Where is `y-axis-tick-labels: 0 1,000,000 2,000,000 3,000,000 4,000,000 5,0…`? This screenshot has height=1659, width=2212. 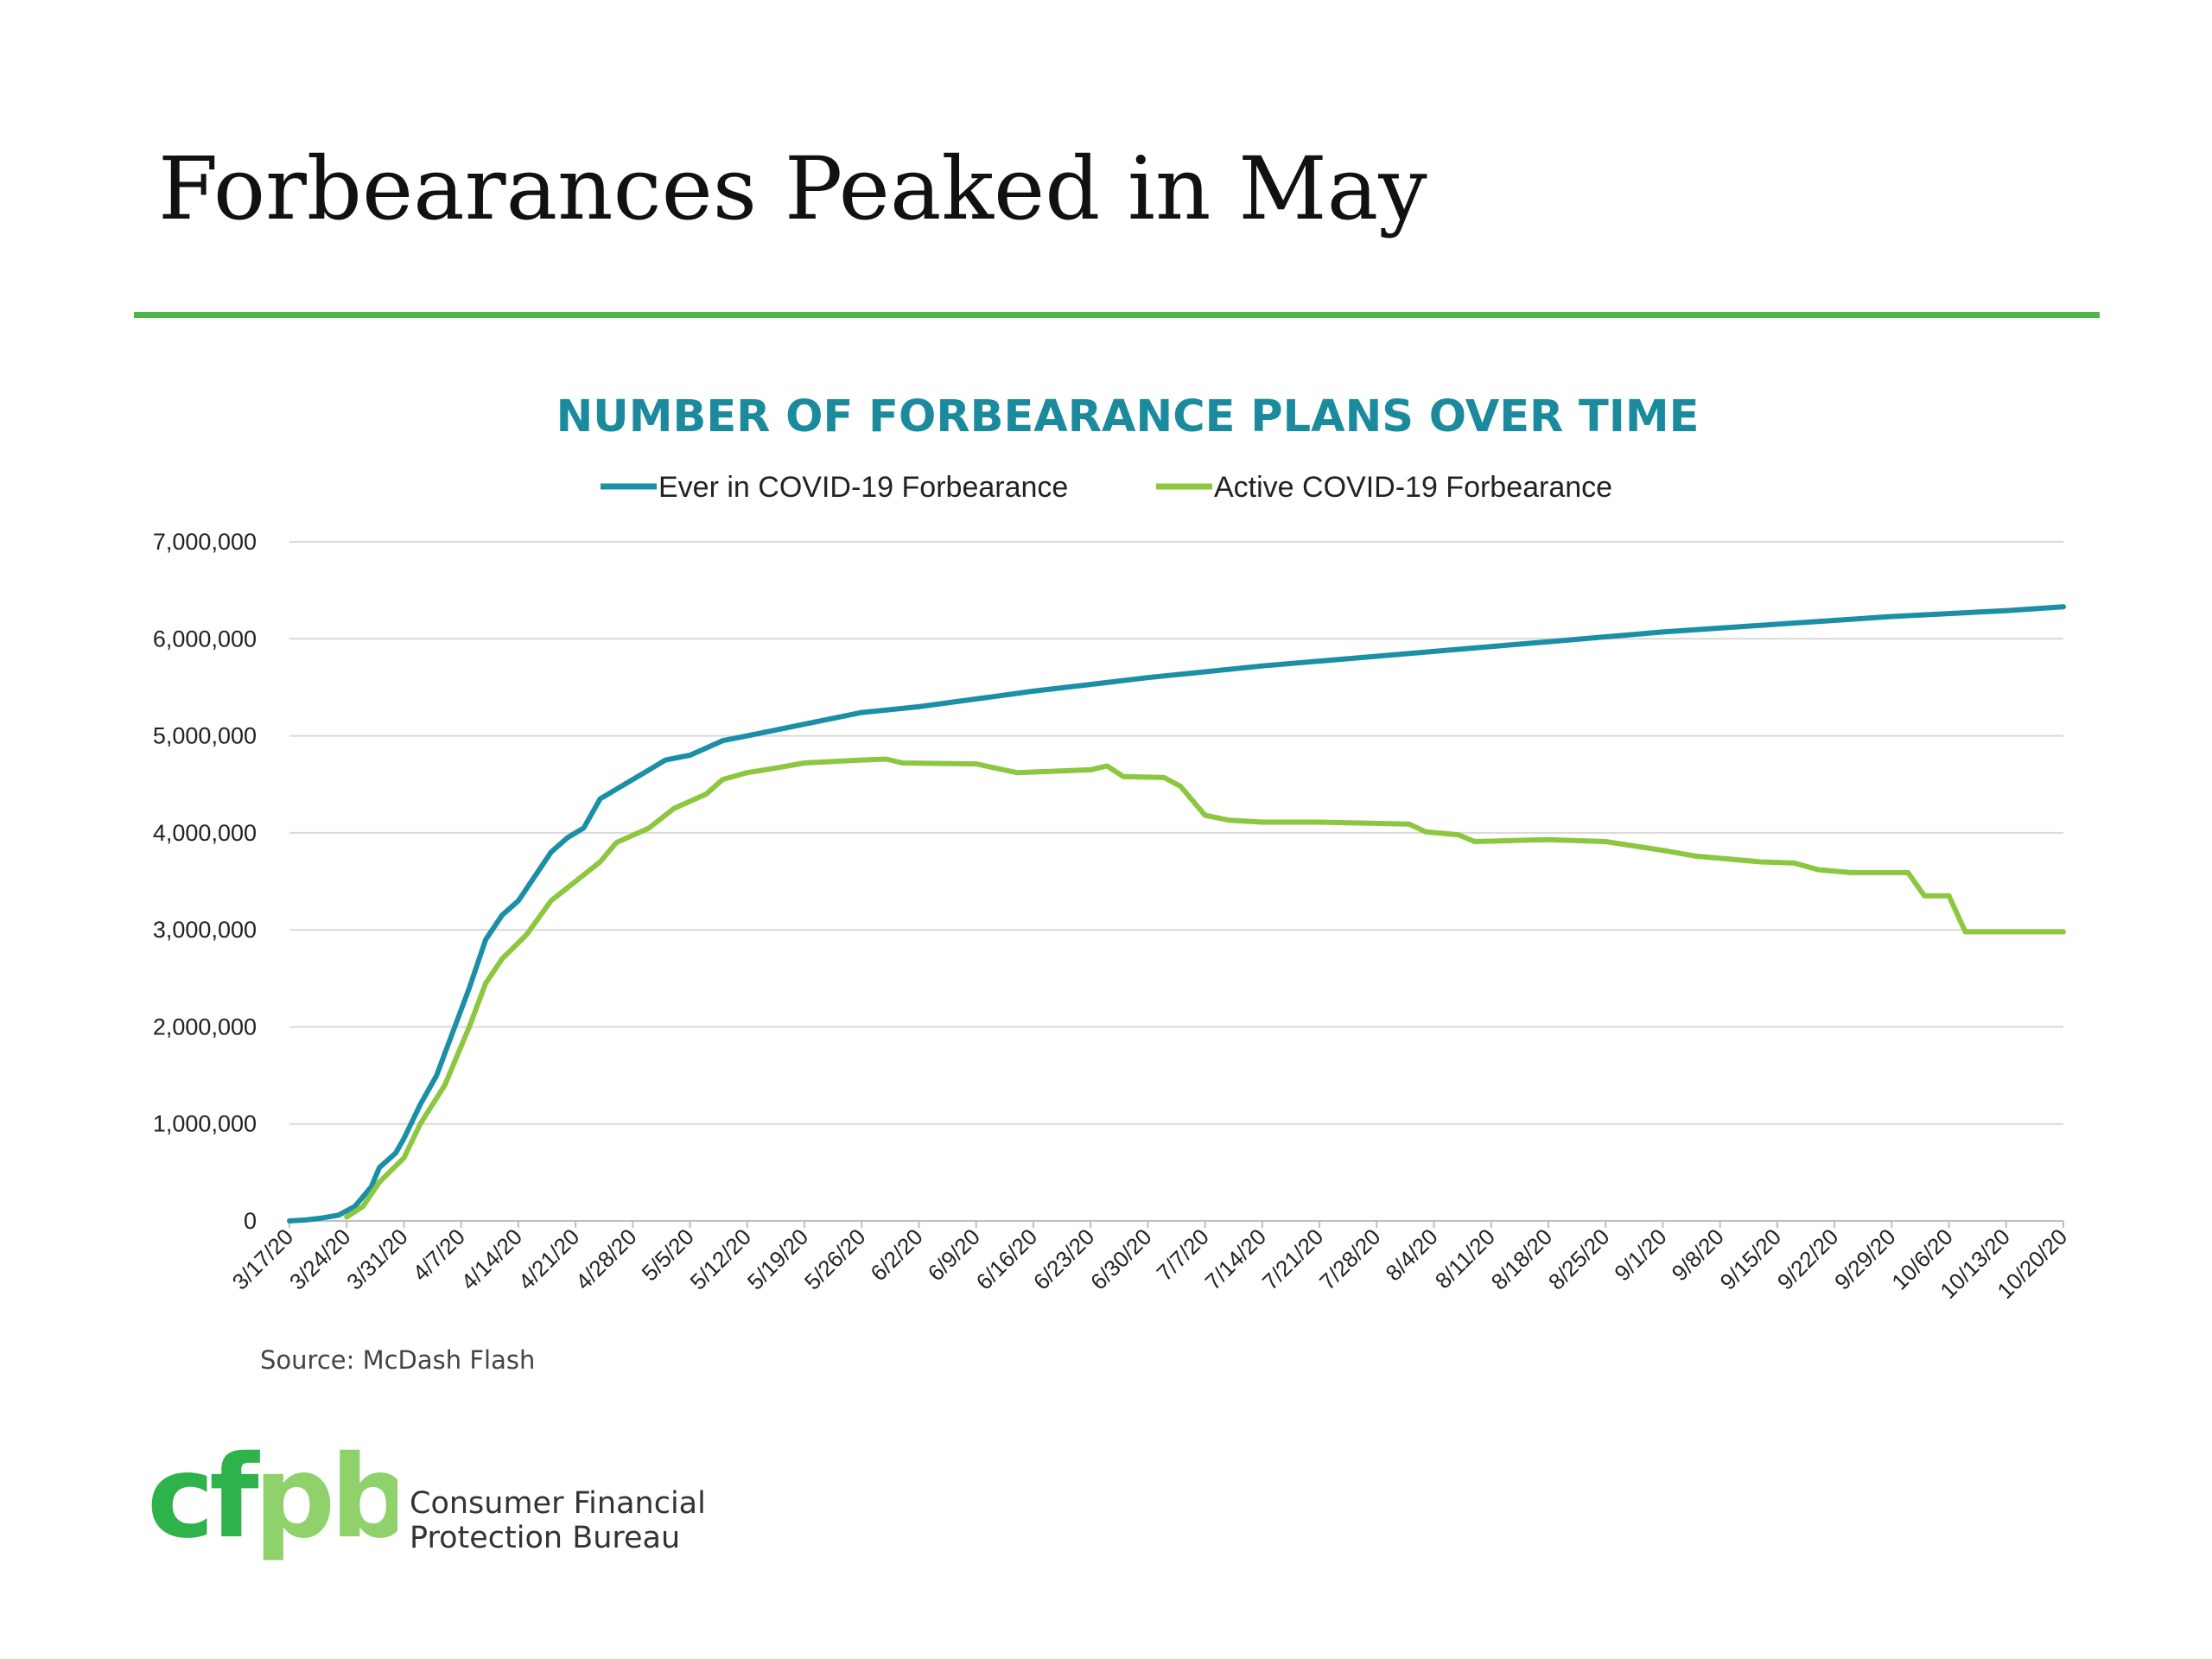
y-axis-tick-labels: 0 1,000,000 2,000,000 3,000,000 4,000,000 5,0… is located at coordinates (205, 881).